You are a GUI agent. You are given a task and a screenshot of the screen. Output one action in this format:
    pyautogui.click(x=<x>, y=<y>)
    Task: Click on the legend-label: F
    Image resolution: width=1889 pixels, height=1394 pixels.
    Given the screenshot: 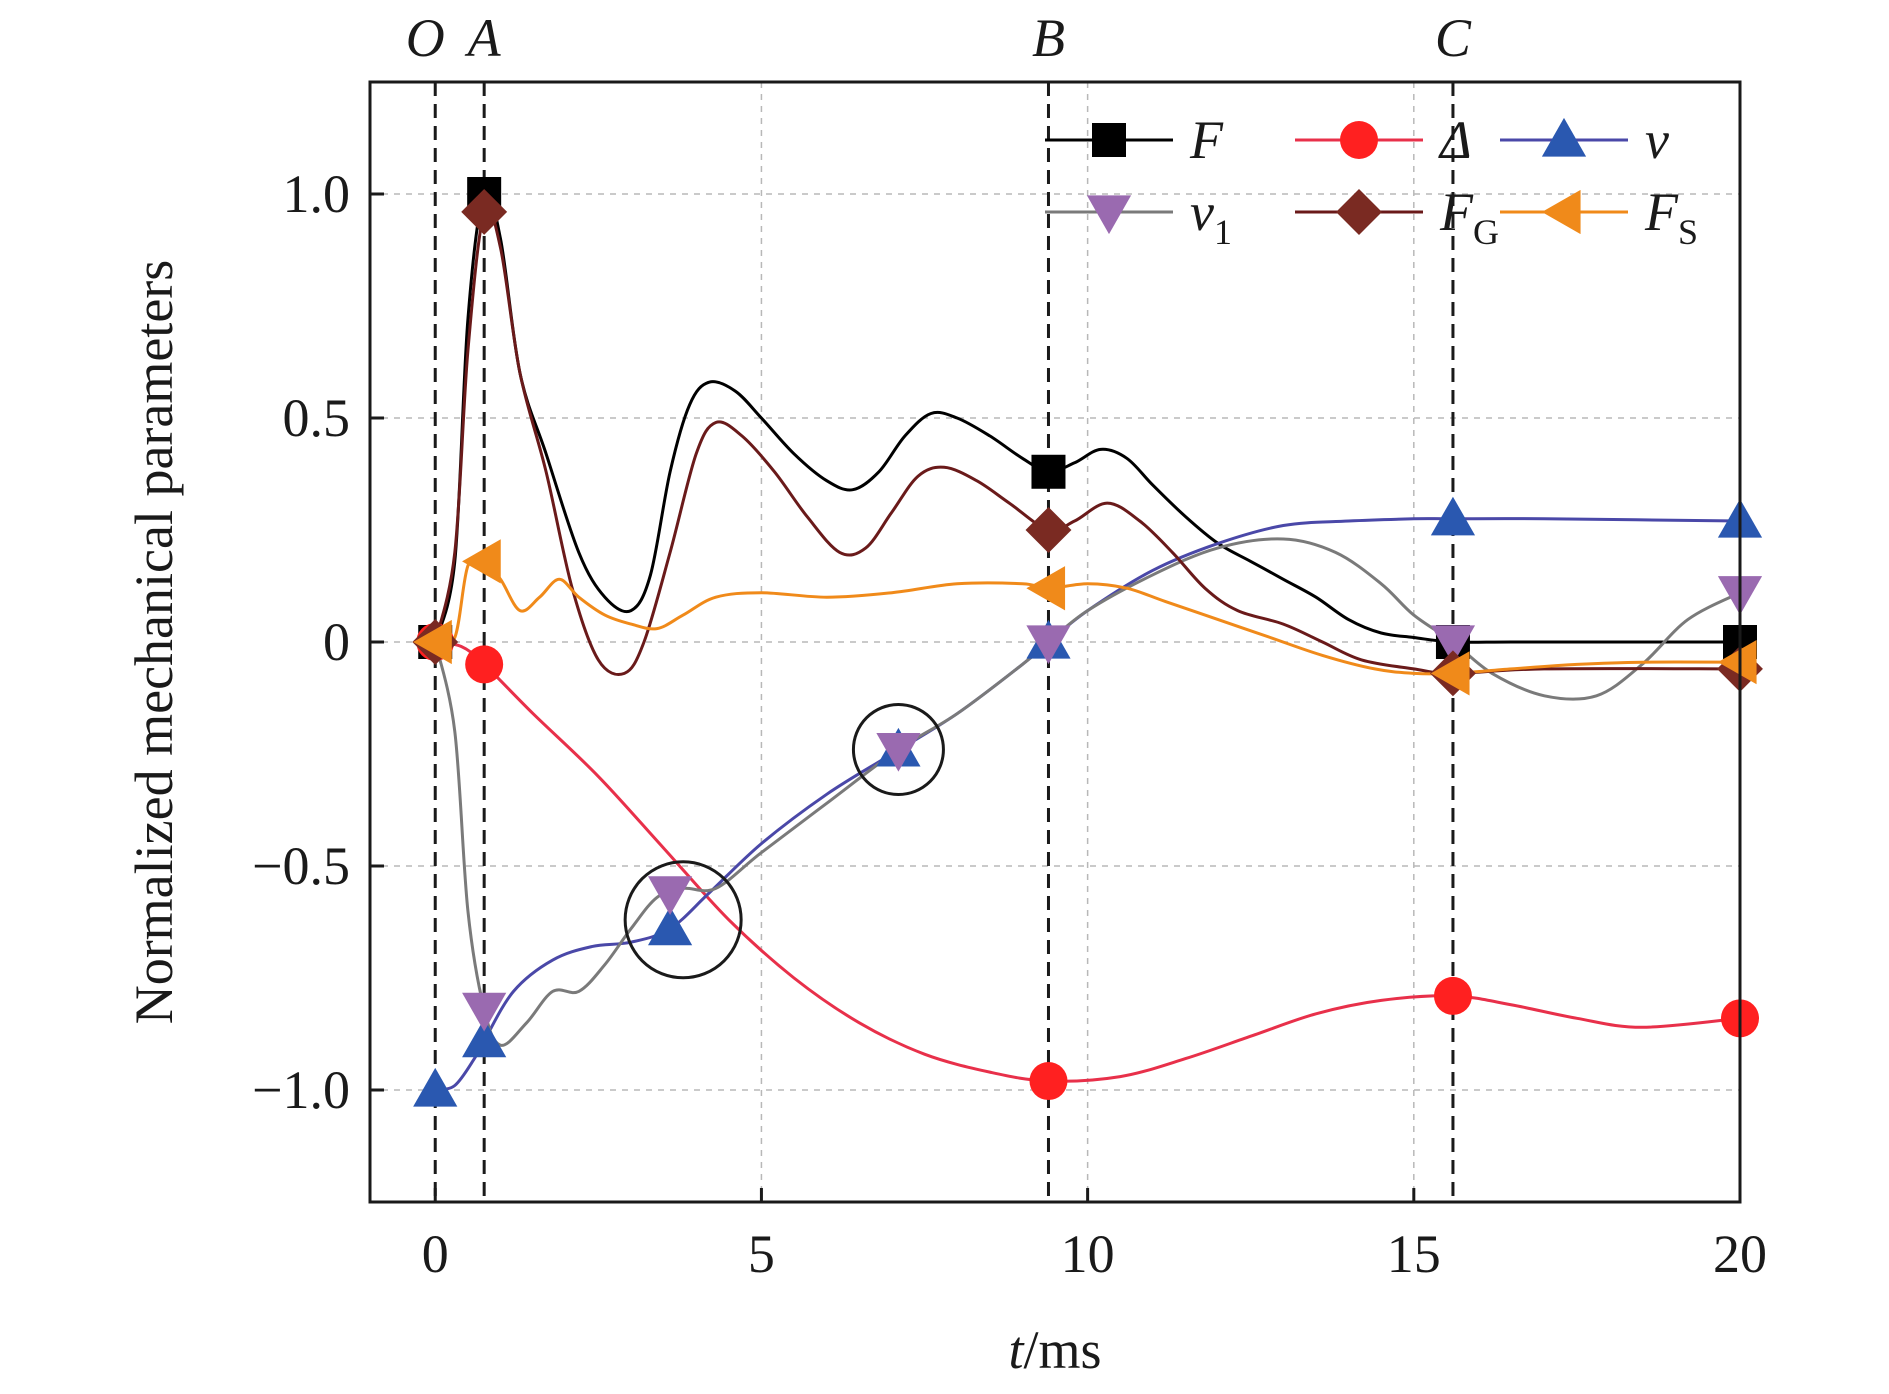 What is the action you would take?
    pyautogui.click(x=1206, y=140)
    